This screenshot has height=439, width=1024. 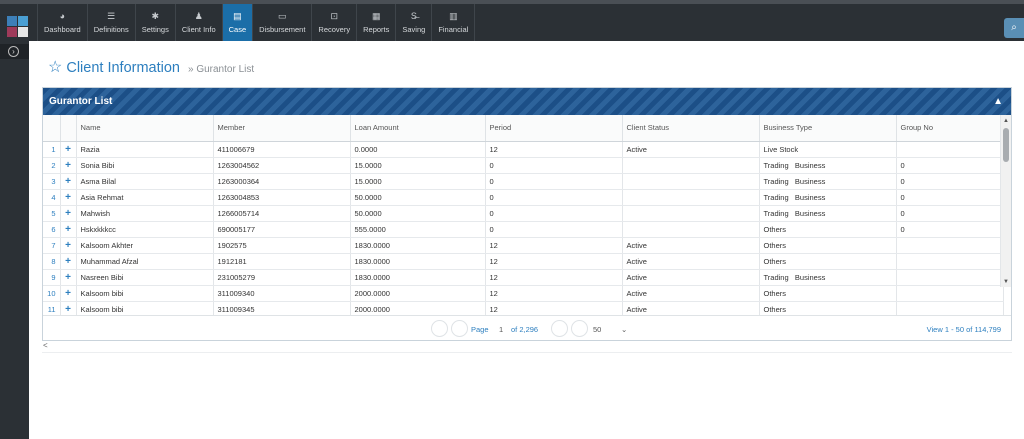 I want to click on table-row: 6 + Hskxkkkcc 690005177 555.0000 0 Others 0, so click(x=523, y=229).